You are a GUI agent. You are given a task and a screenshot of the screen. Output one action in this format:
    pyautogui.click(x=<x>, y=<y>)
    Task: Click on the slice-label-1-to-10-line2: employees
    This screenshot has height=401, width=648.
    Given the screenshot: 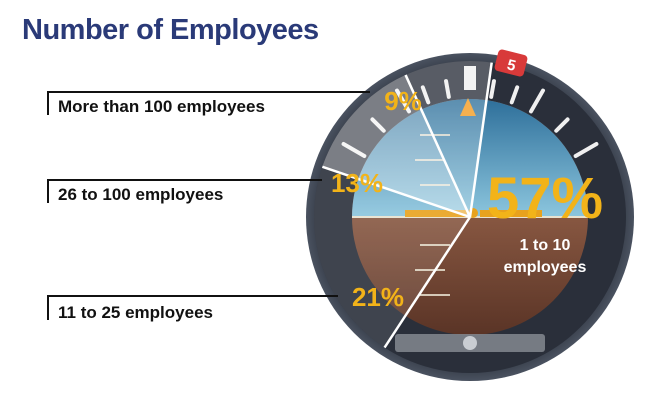 What is the action you would take?
    pyautogui.click(x=545, y=267)
    